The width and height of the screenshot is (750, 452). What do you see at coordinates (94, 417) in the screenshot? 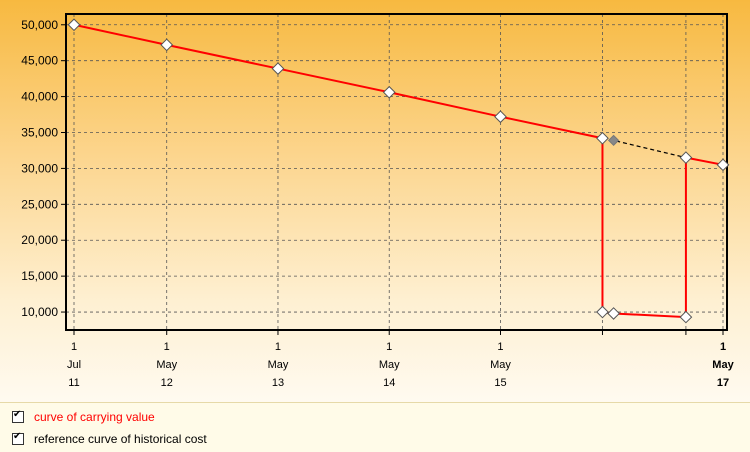
I see `legend-label: curve of carrying value` at bounding box center [94, 417].